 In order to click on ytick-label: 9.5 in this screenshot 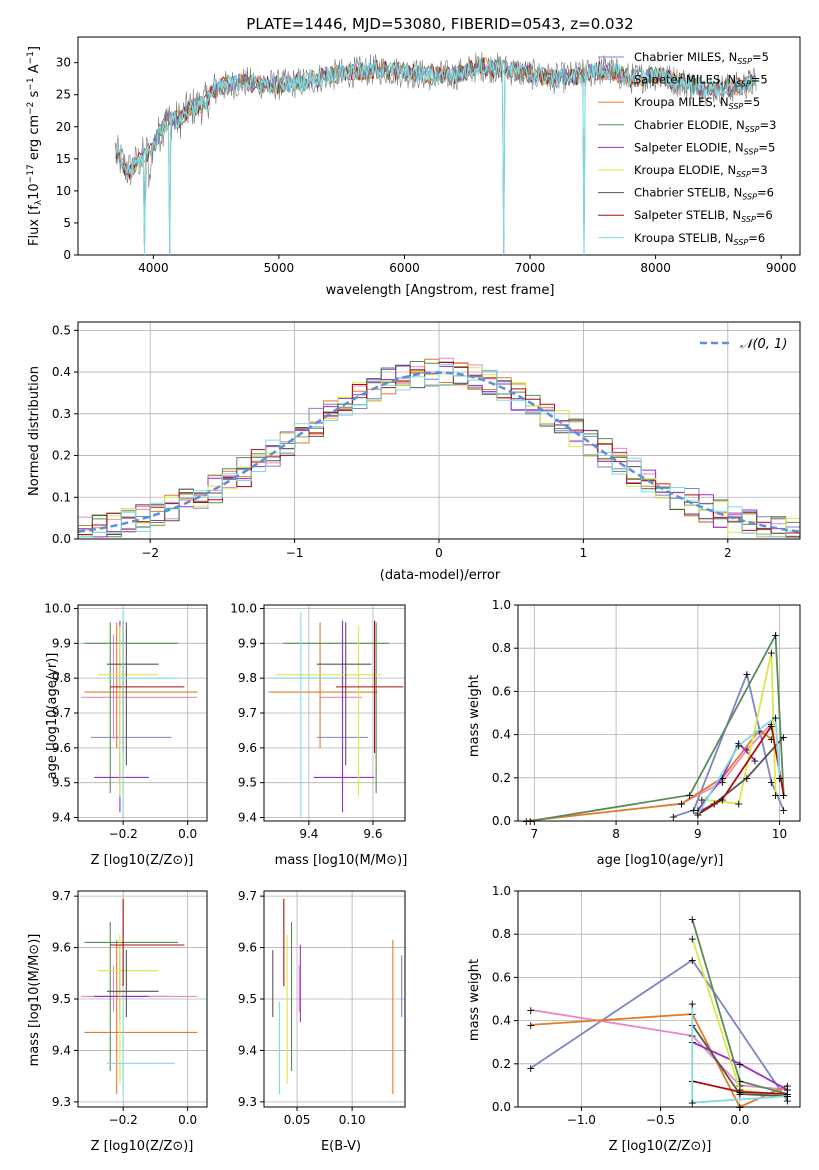, I will do `click(61, 783)`.